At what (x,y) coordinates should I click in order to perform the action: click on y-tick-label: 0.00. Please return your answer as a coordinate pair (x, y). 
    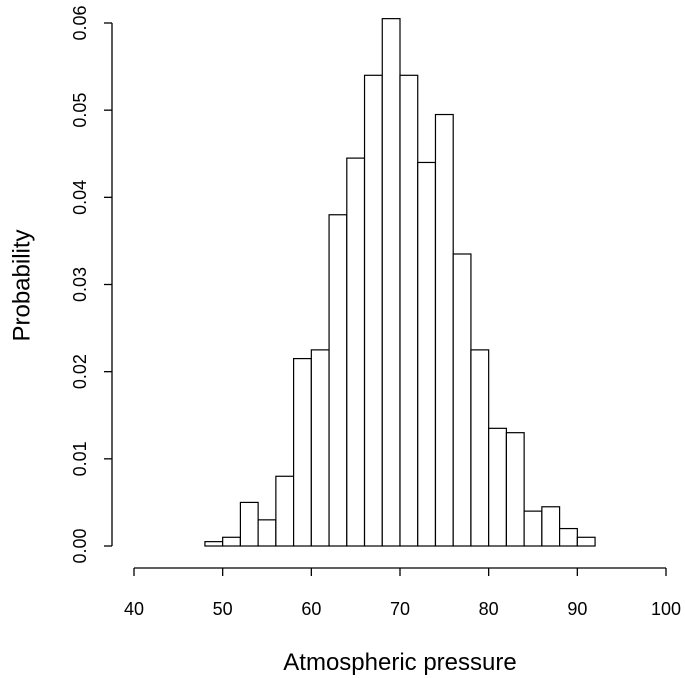
    Looking at the image, I should click on (80, 545).